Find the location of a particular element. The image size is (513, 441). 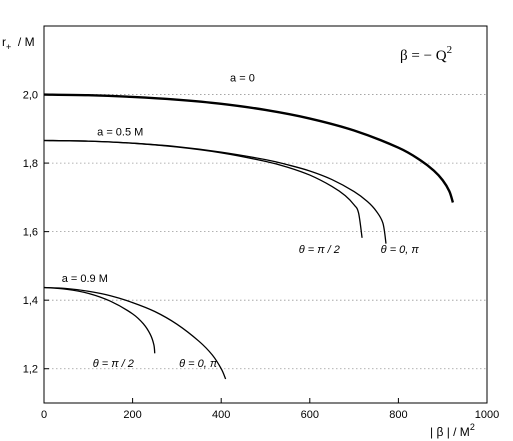

x-tick-label: 800 is located at coordinates (398, 415).